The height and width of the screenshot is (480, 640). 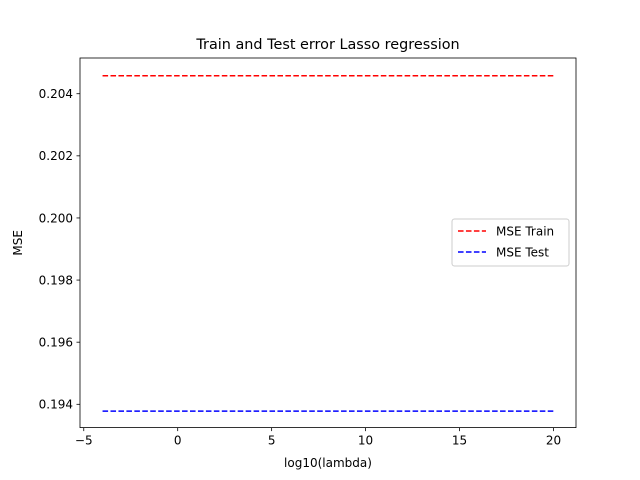 What do you see at coordinates (522, 252) in the screenshot?
I see `legend-label: MSE Test` at bounding box center [522, 252].